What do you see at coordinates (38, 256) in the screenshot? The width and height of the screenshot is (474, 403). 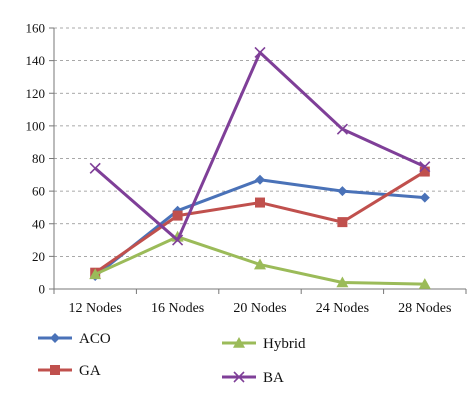 I see `y-tick-label: 20` at bounding box center [38, 256].